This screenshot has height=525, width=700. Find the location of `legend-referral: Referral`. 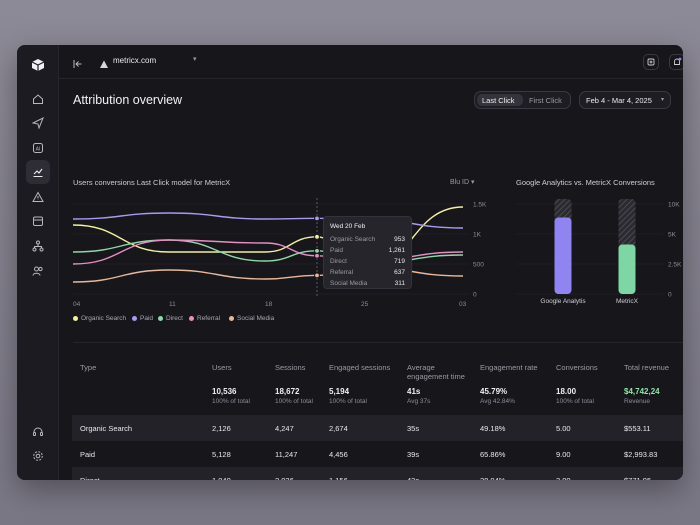

legend-referral: Referral is located at coordinates (204, 318).